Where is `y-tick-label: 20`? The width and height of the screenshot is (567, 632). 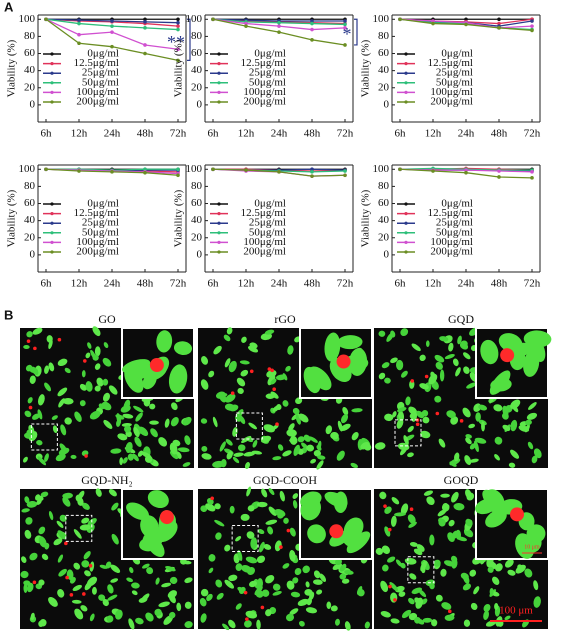 y-tick-label: 20 is located at coordinates (30, 87).